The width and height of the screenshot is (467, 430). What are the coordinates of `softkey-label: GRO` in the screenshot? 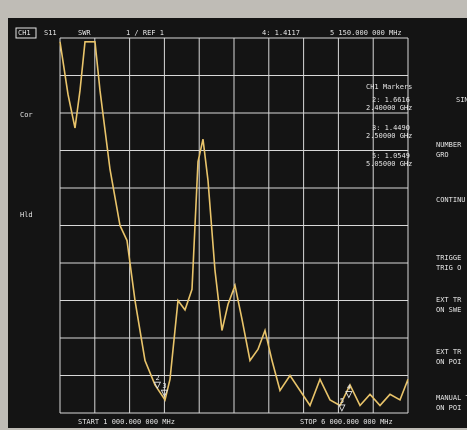 It's located at (442, 155).